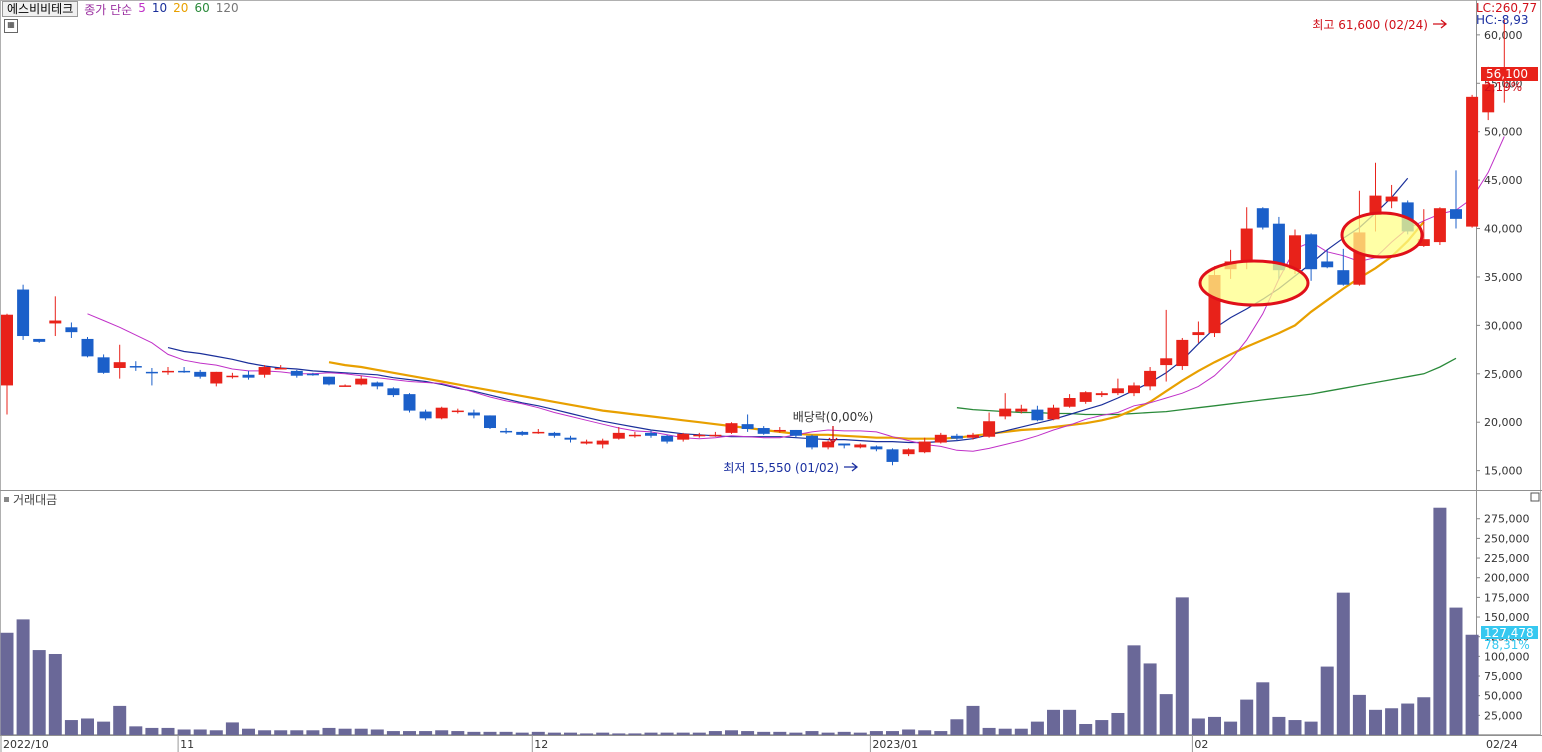 This screenshot has height=752, width=1542. Describe the element at coordinates (227, 7) in the screenshot. I see `ma120-label: 120` at that location.